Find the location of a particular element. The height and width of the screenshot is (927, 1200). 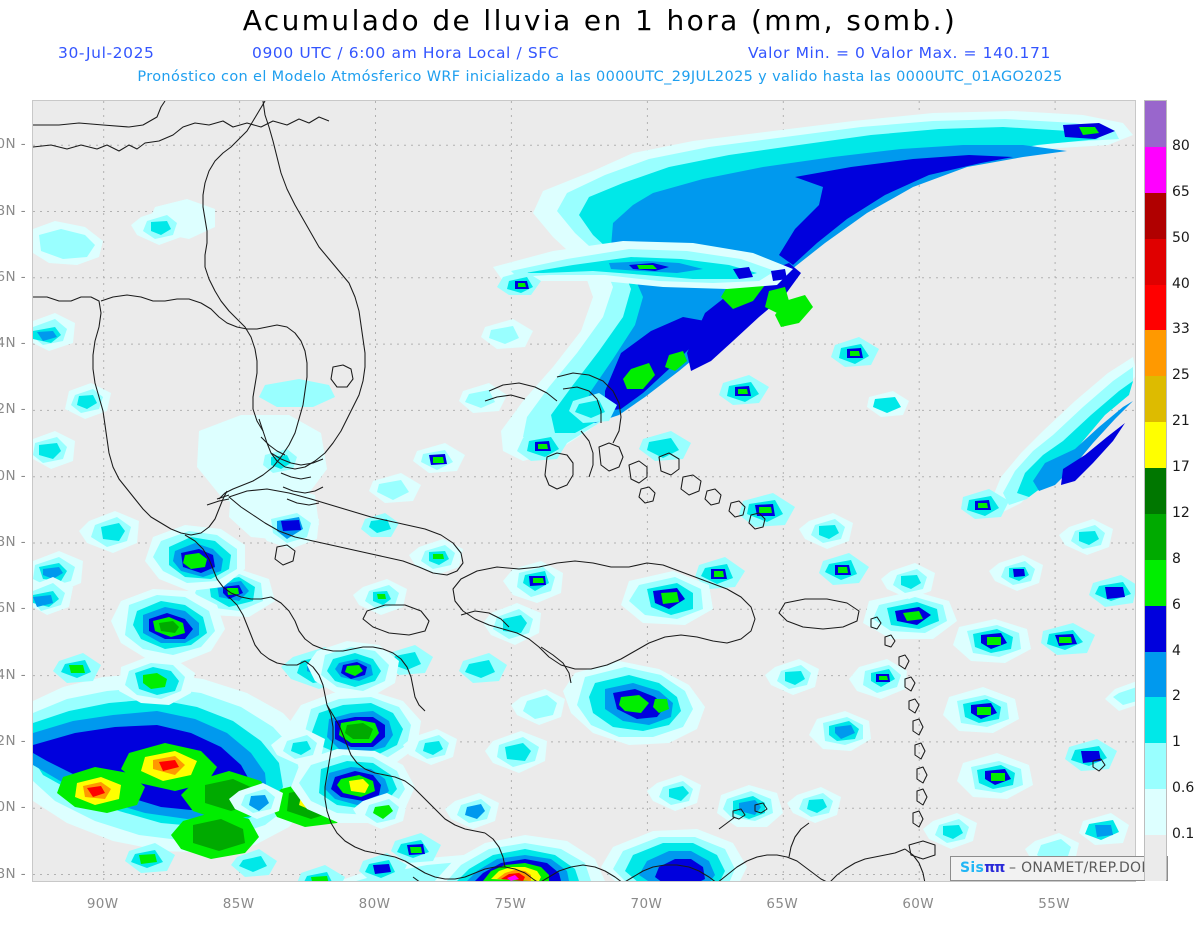

colorbar is located at coordinates (1155, 490).